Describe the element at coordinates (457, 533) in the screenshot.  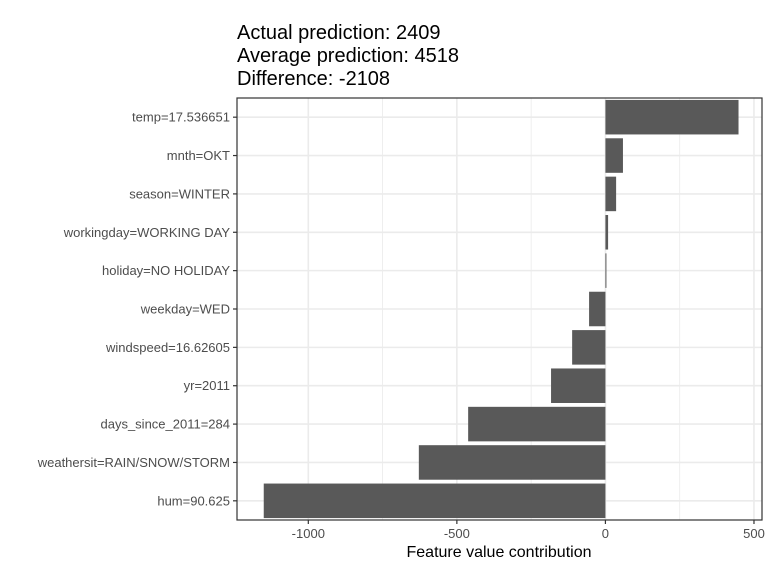
I see `x-tick-label: -500` at that location.